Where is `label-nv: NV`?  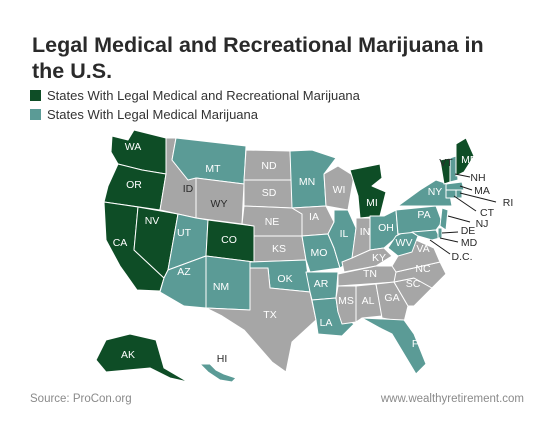 label-nv: NV is located at coordinates (152, 221).